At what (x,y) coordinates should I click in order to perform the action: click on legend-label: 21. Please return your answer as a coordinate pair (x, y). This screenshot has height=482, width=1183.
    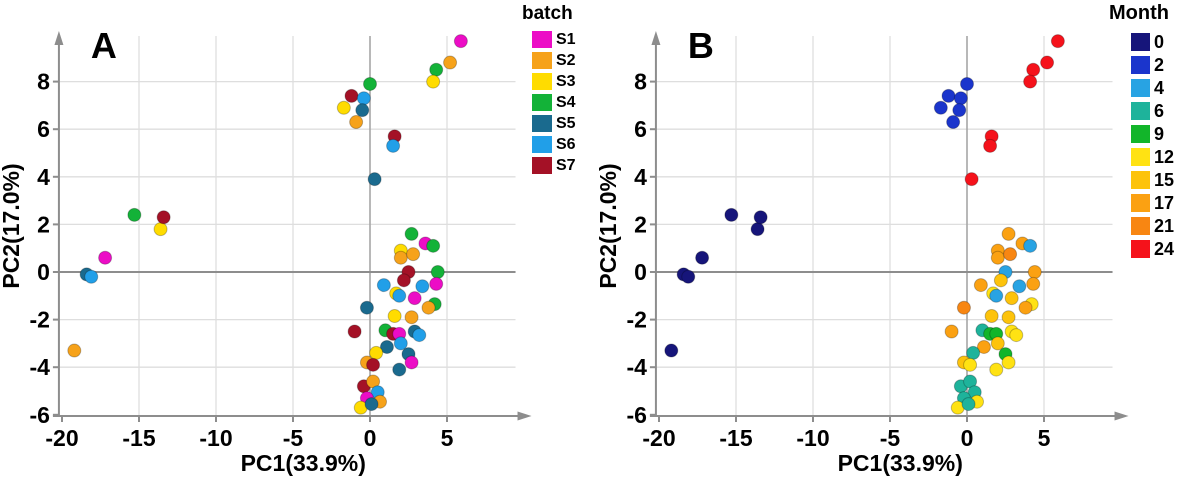
    Looking at the image, I should click on (1164, 225).